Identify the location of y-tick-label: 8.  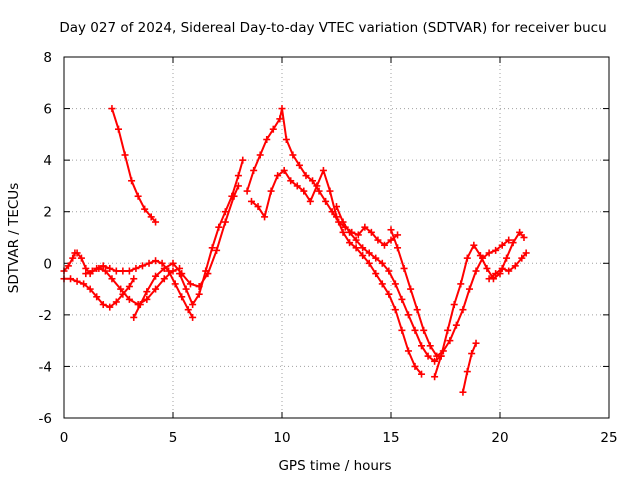
(47, 58).